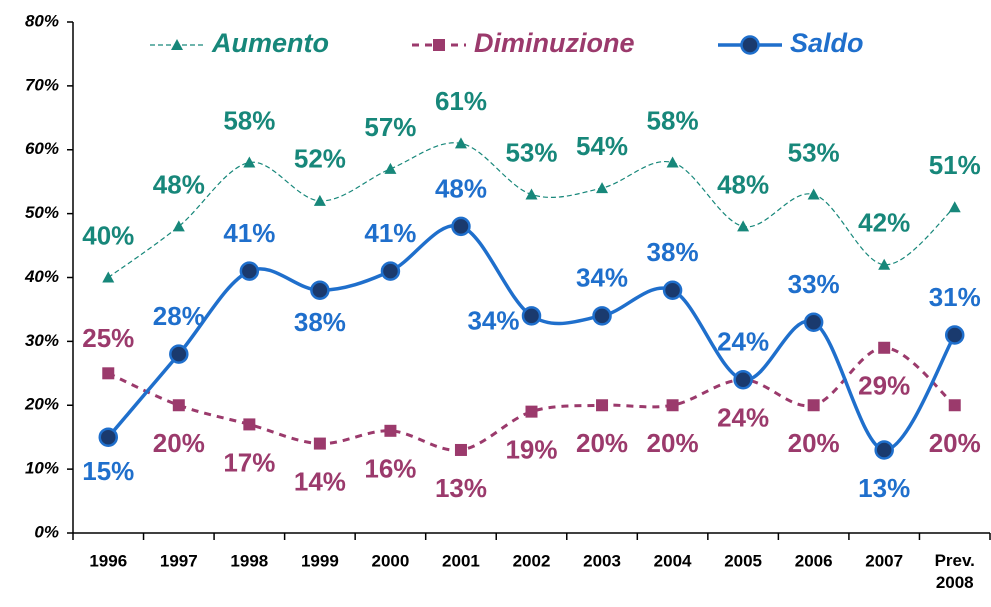 This screenshot has height=607, width=991. I want to click on x-tick-label: Prev. 2008, so click(955, 571).